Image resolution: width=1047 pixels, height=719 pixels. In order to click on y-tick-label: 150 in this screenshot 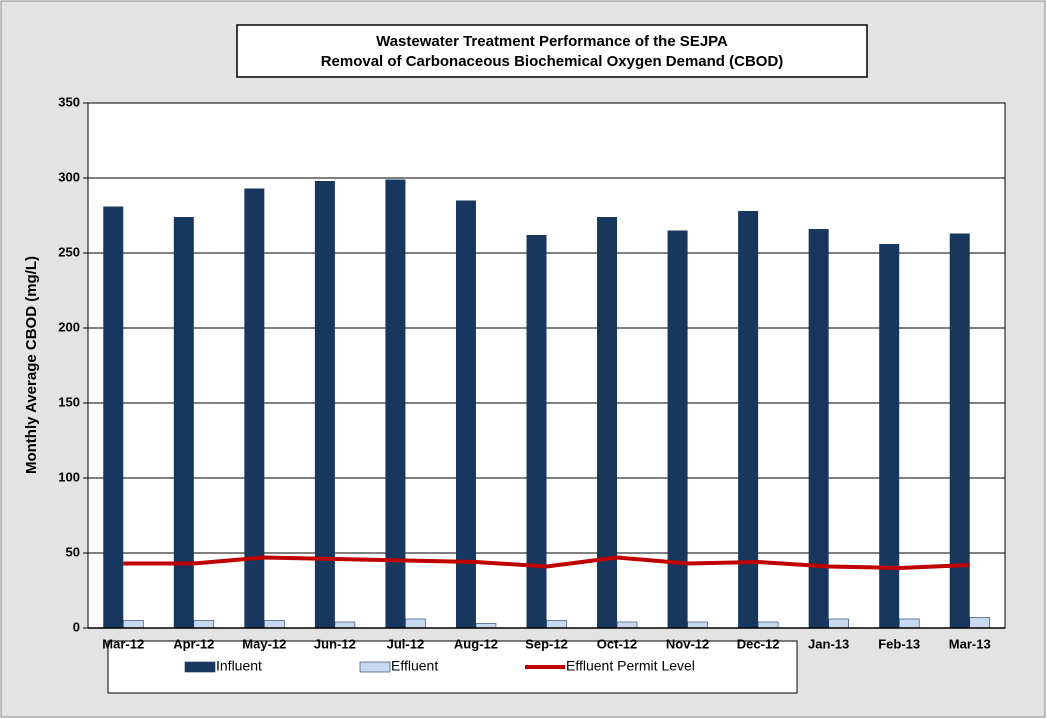, I will do `click(69, 401)`.